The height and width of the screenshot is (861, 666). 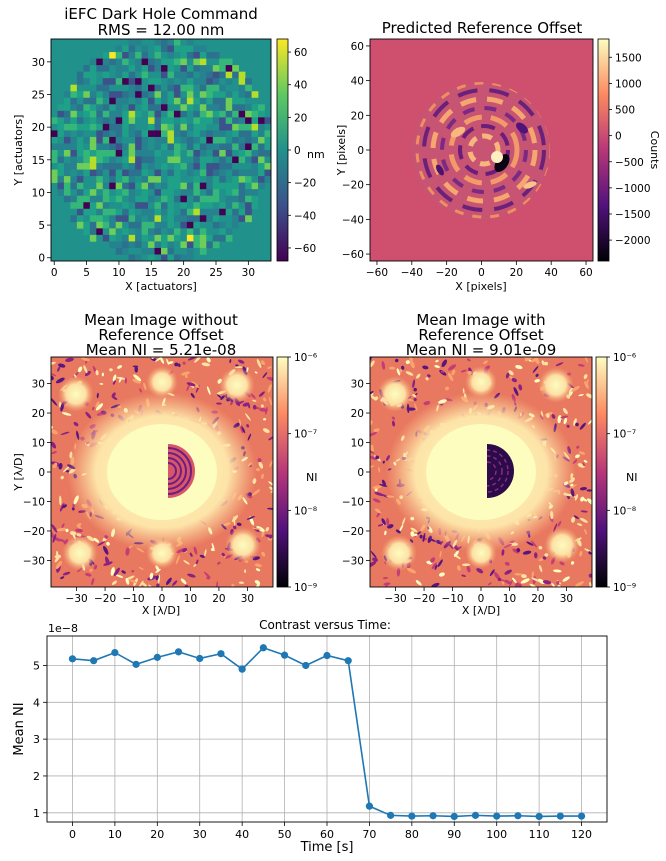 I want to click on x-tick-label: 70, so click(x=369, y=834).